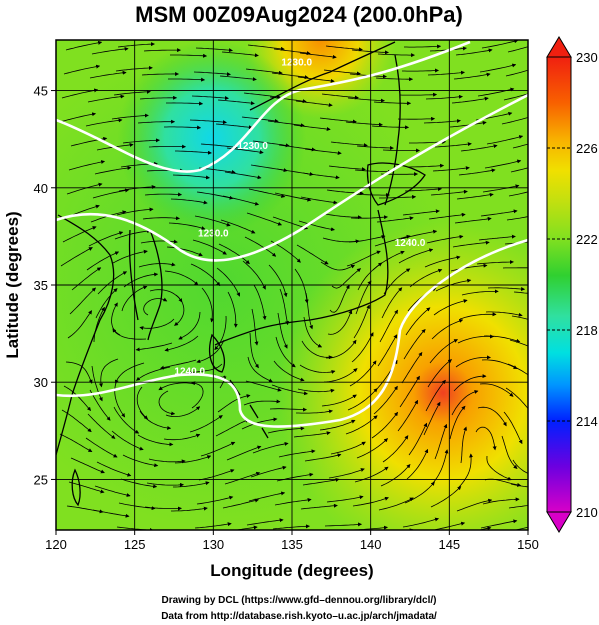 The height and width of the screenshot is (625, 599). What do you see at coordinates (587, 512) in the screenshot?
I see `colorbar-tick-label: 210` at bounding box center [587, 512].